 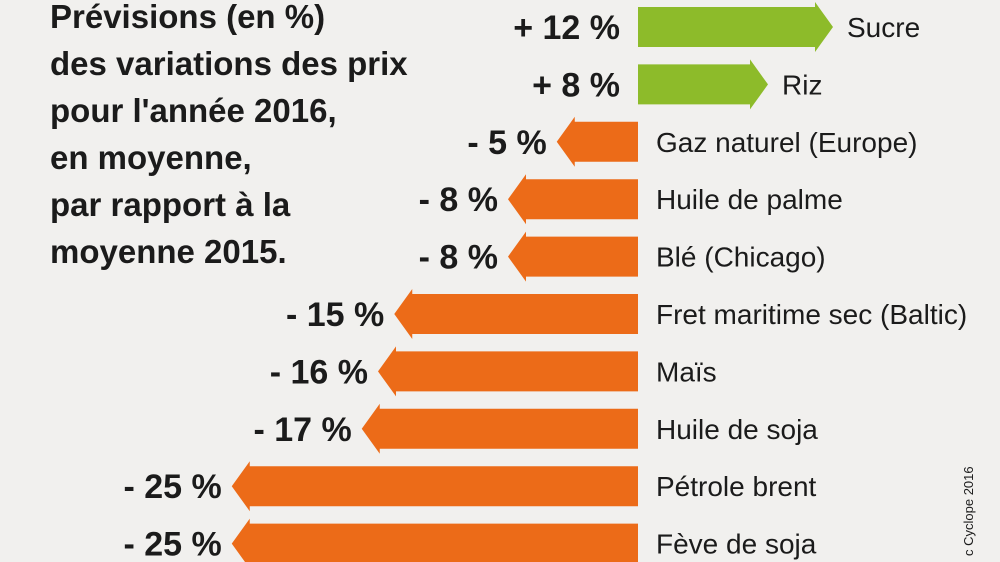 I want to click on category-label: Fret maritime sec (Baltic), so click(x=811, y=314).